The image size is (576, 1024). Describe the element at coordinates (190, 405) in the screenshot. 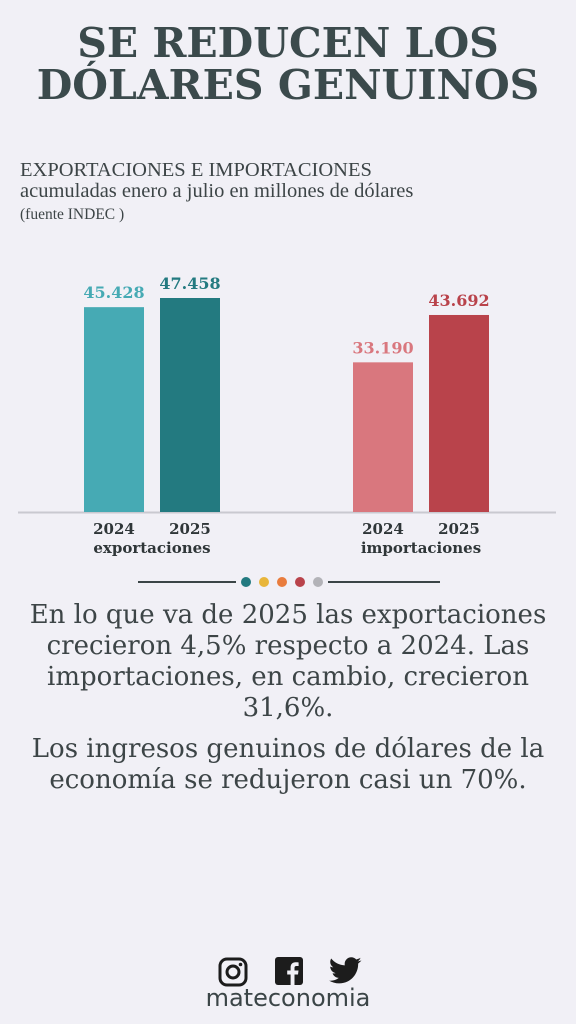

I see `bar-exportaciones-2025` at that location.